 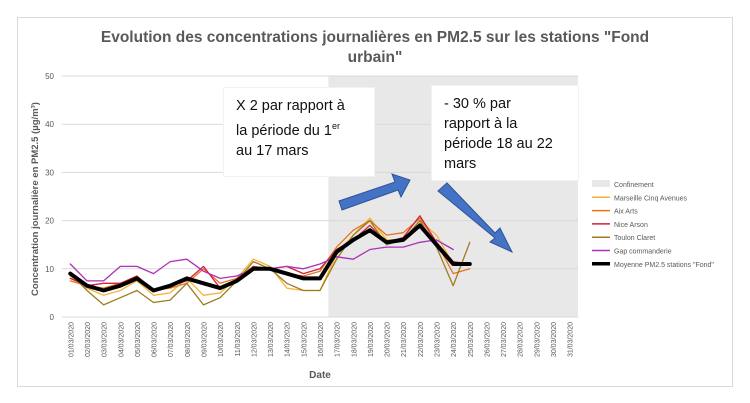 I want to click on series-line, so click(x=270, y=258).